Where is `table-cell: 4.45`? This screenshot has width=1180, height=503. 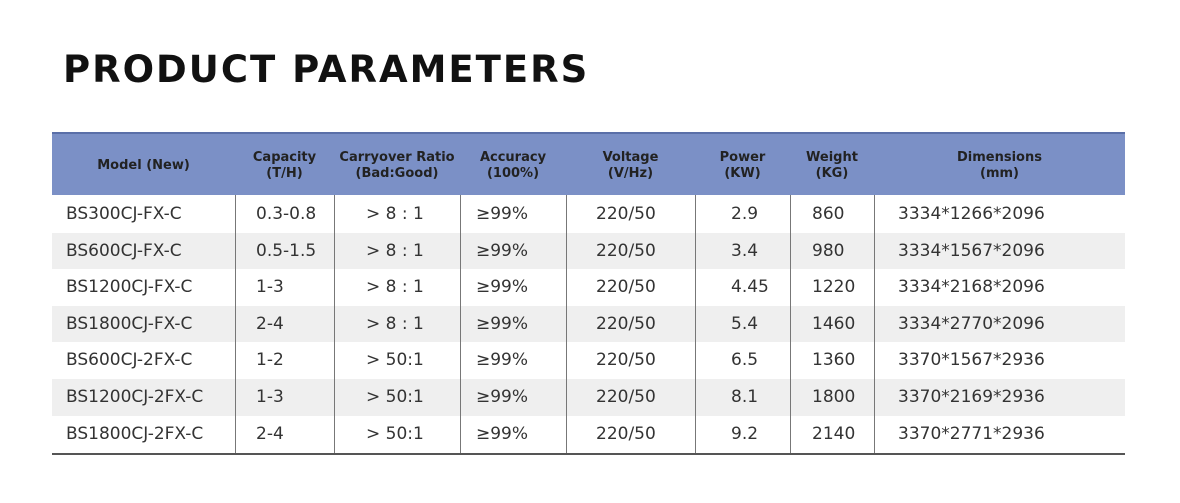 table-cell: 4.45 is located at coordinates (750, 287).